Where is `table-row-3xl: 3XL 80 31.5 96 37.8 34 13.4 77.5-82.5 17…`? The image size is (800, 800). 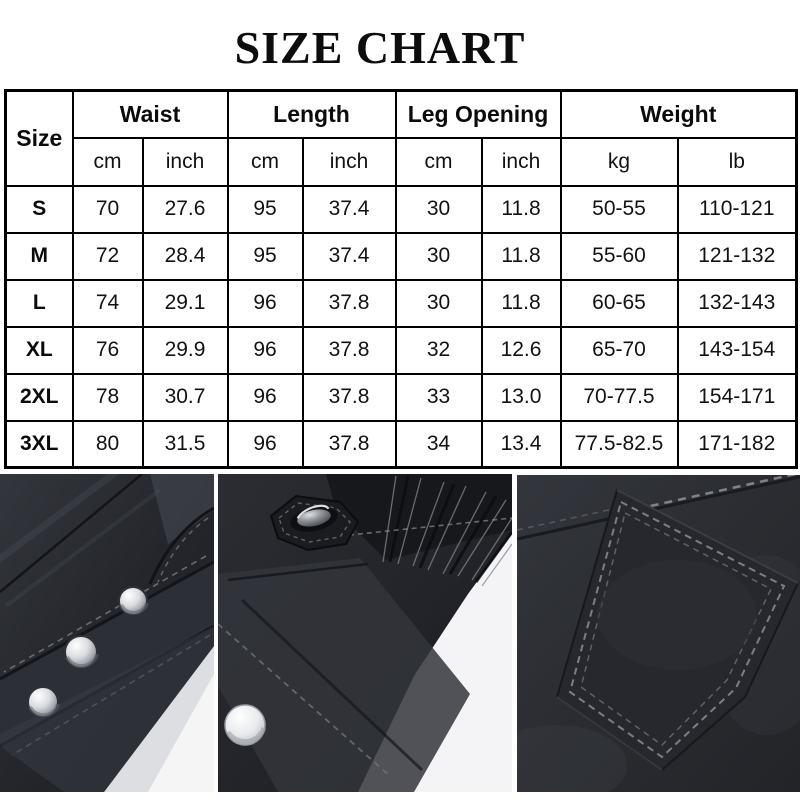
table-row-3xl: 3XL 80 31.5 96 37.8 34 13.4 77.5-82.5 17… is located at coordinates (401, 444).